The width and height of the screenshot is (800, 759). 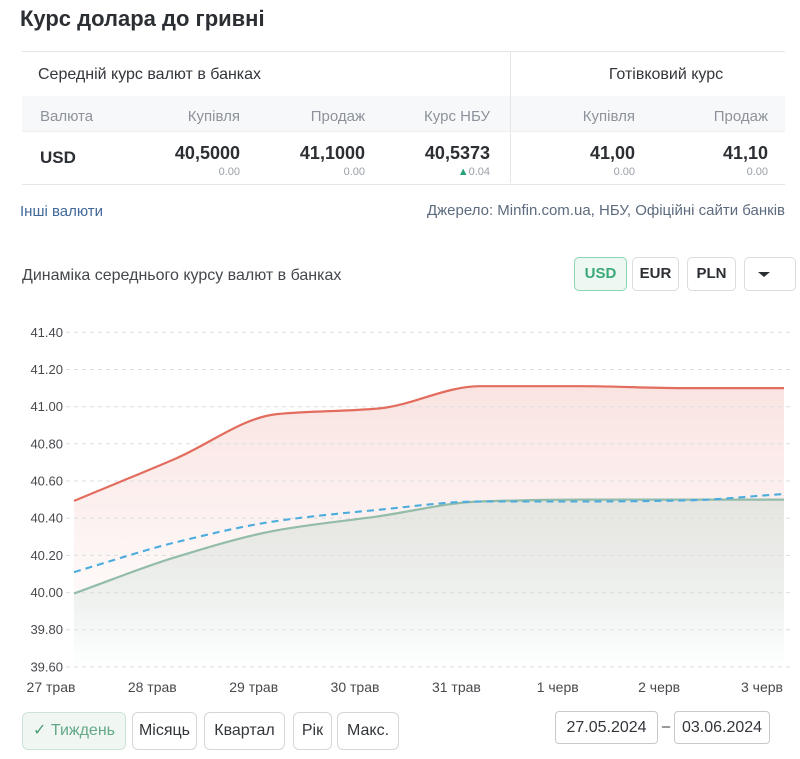 What do you see at coordinates (46, 518) in the screenshot?
I see `svg-text: 40.40` at bounding box center [46, 518].